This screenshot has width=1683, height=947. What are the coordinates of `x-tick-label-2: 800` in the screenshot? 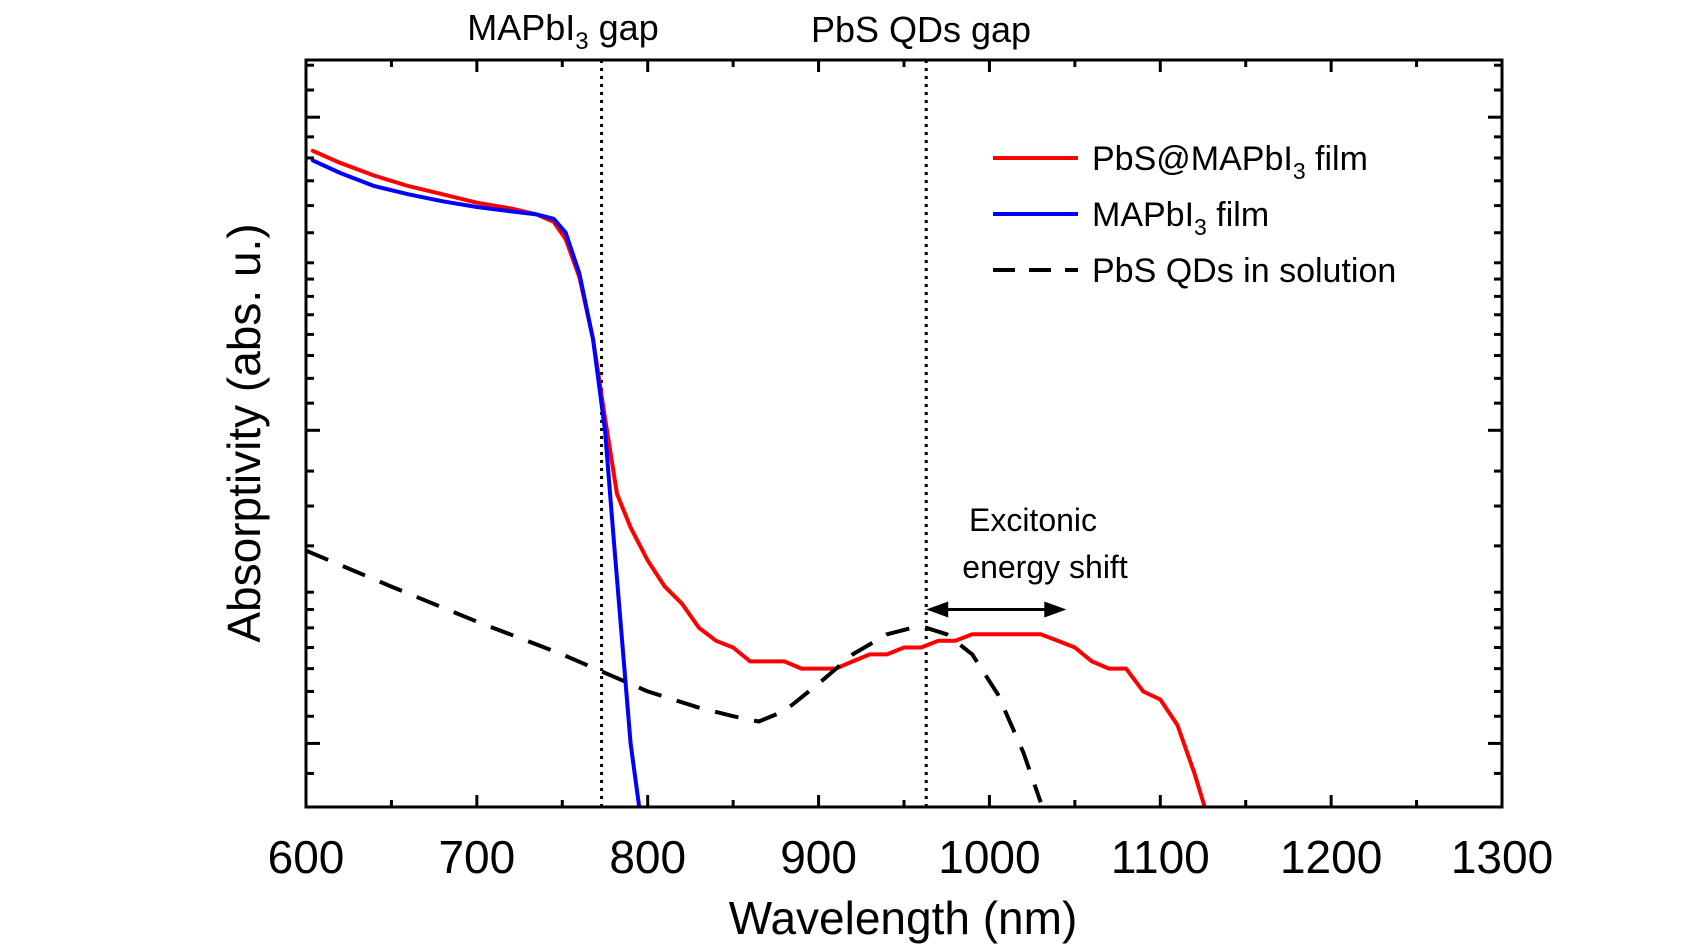 It's located at (647, 857).